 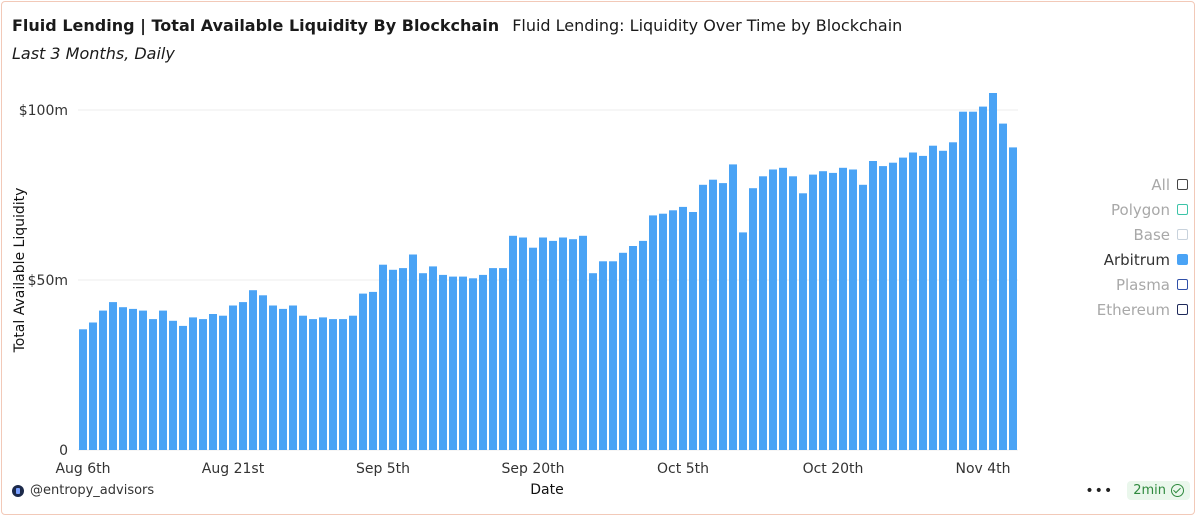 What do you see at coordinates (1099, 490) in the screenshot?
I see `more-options-icon: •••` at bounding box center [1099, 490].